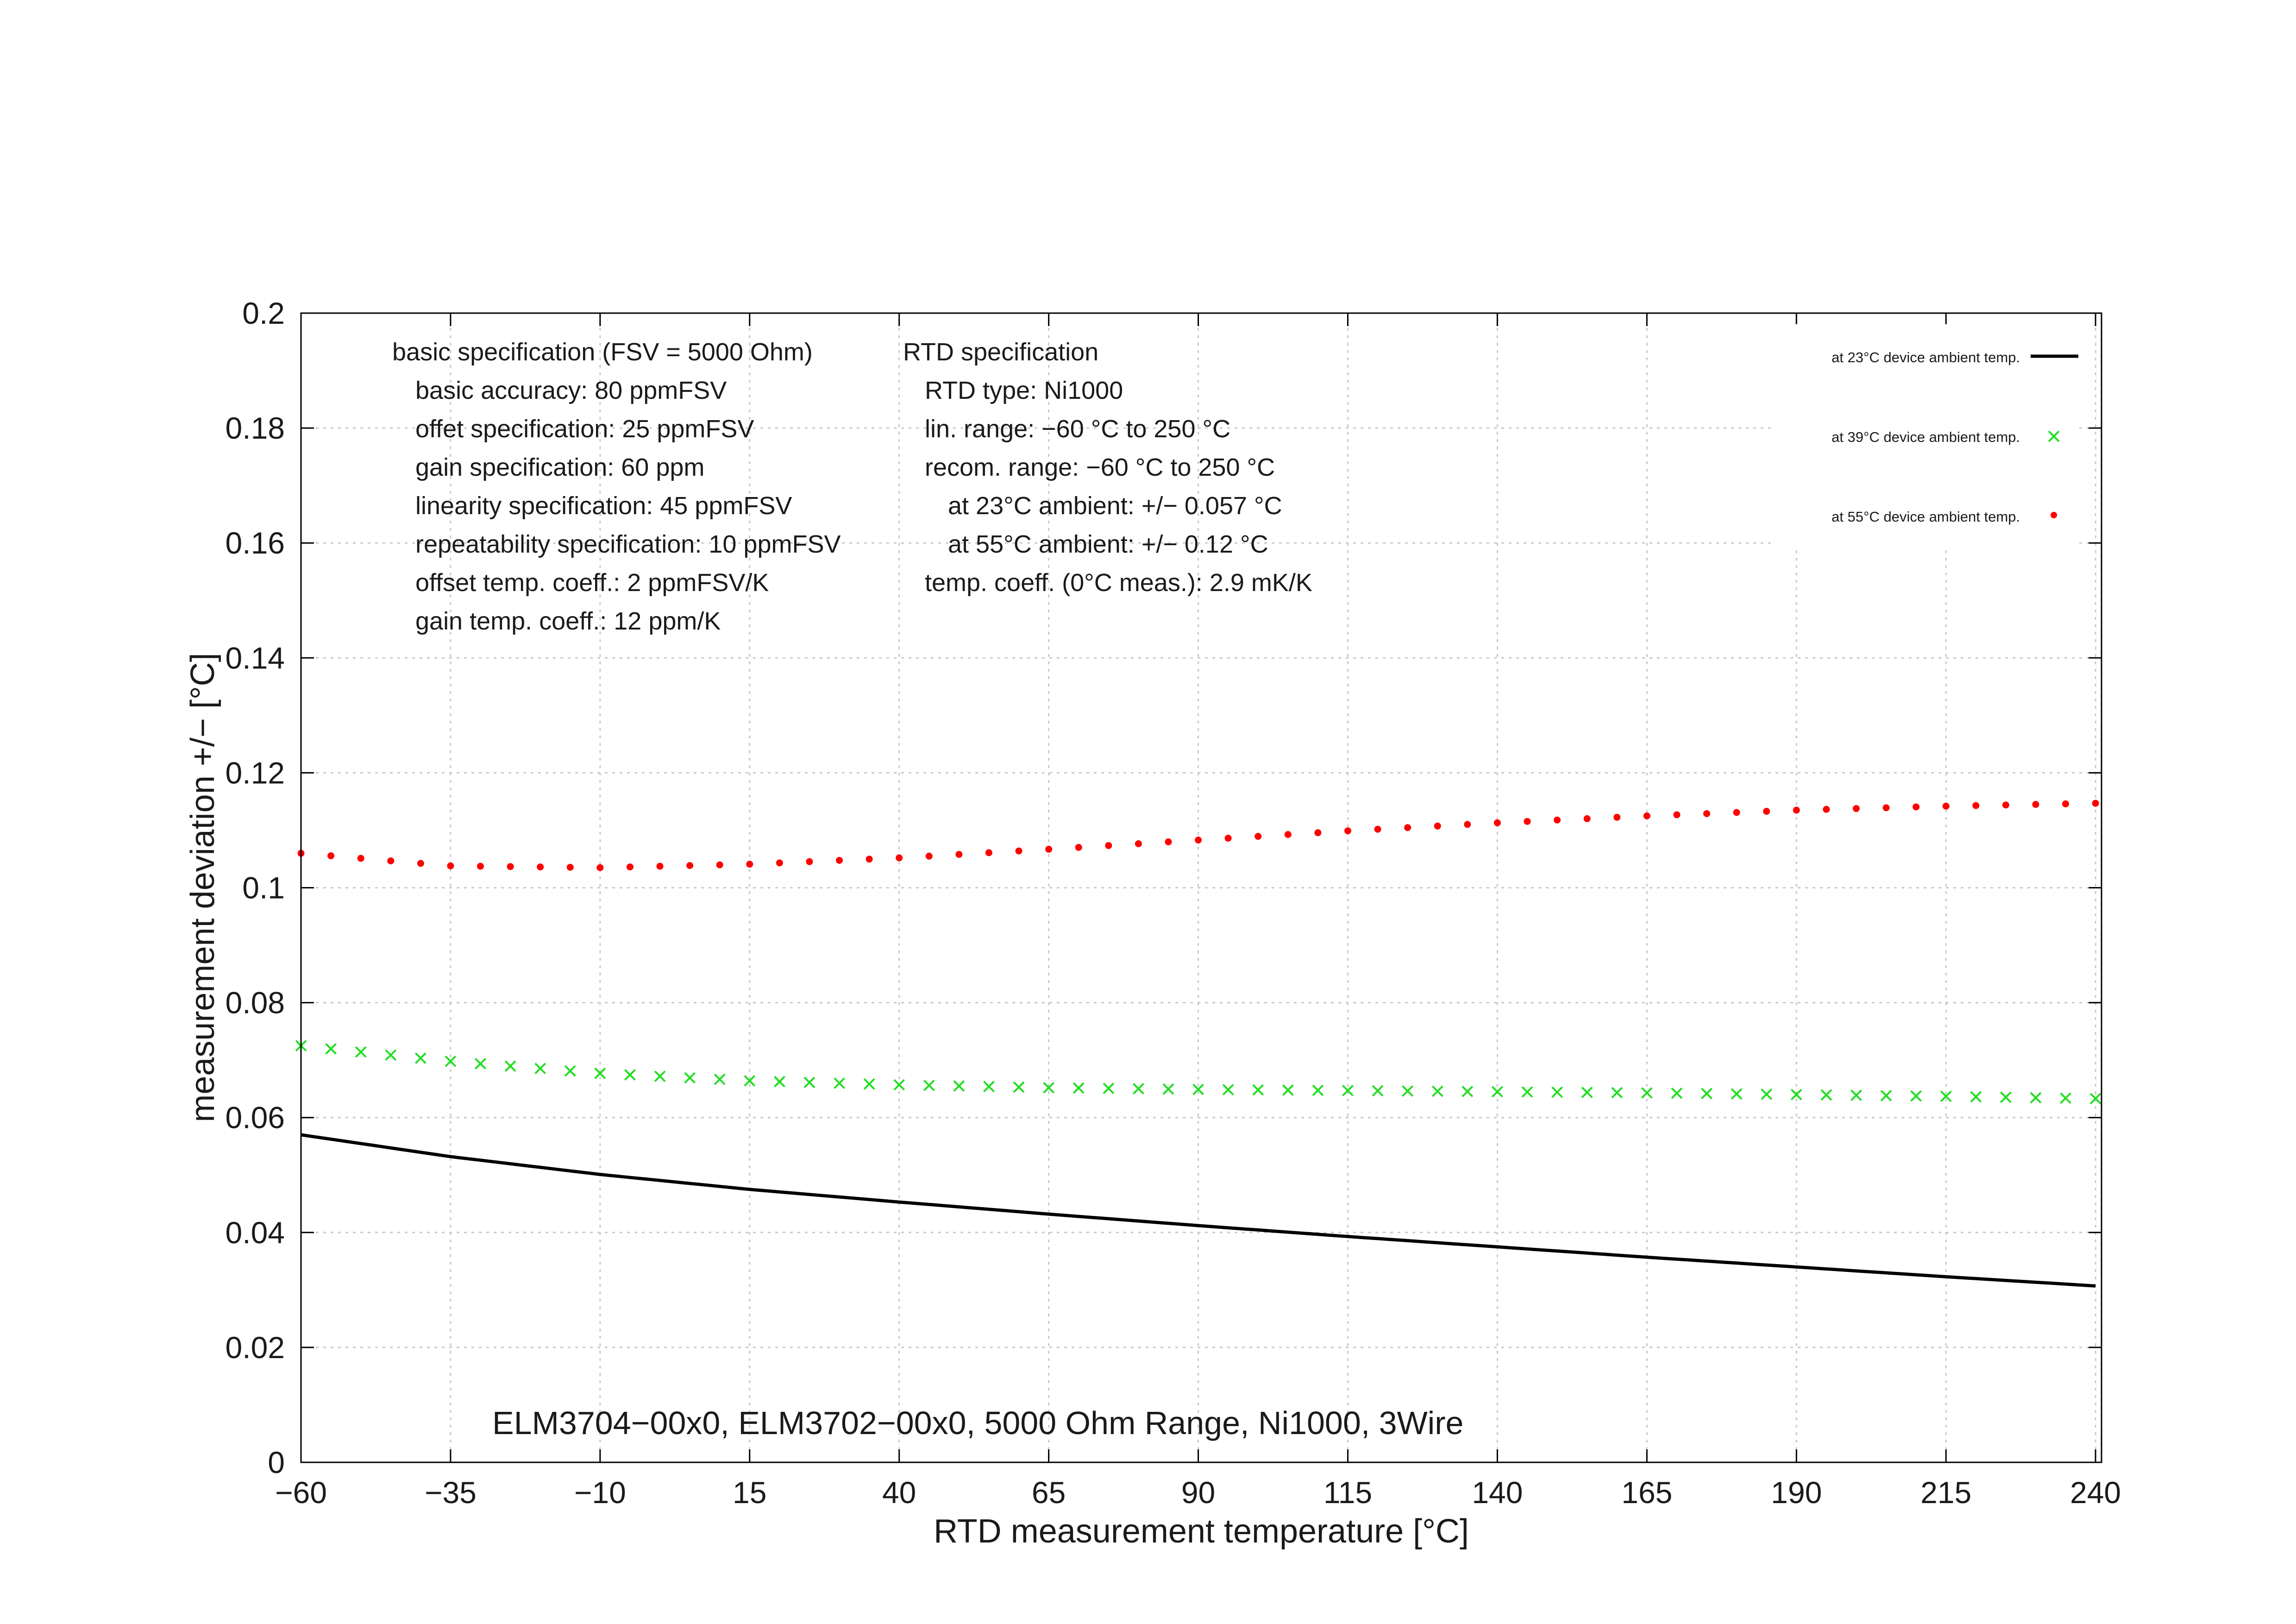 Image resolution: width=2296 pixels, height=1624 pixels. I want to click on x-tick-label: 40, so click(899, 1492).